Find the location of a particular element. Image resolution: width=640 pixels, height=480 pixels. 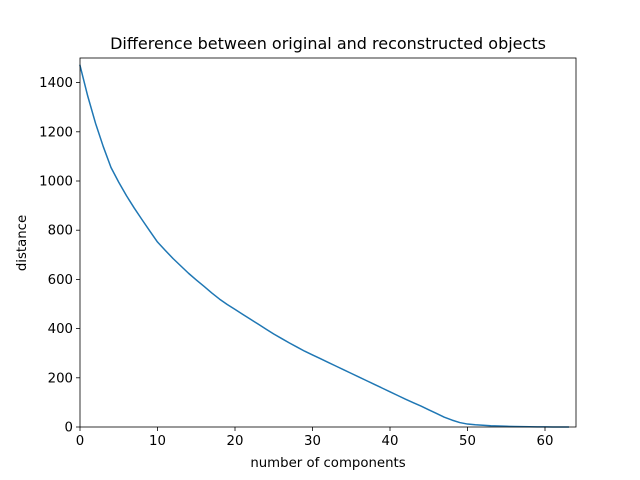

y-tick-label: 600 is located at coordinates (60, 280).